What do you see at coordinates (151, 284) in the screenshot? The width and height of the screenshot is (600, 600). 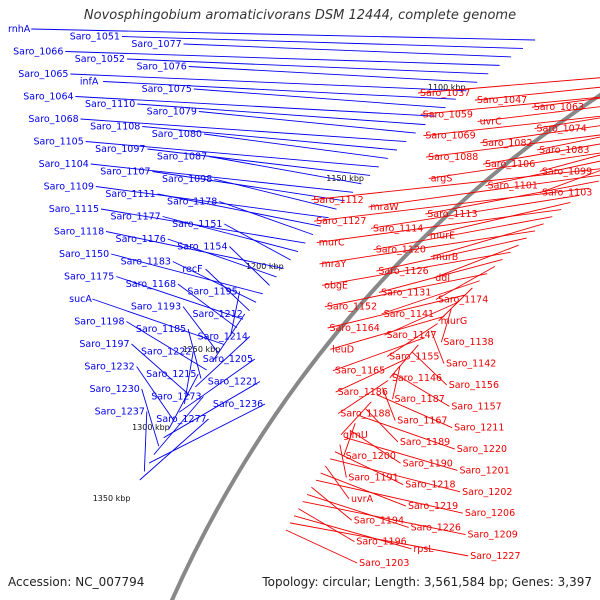 I see `forward-gene-label: Saro_1168` at bounding box center [151, 284].